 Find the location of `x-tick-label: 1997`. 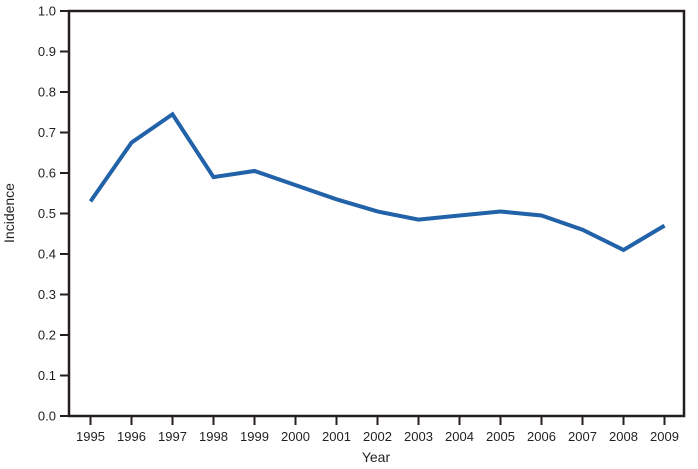

x-tick-label: 1997 is located at coordinates (172, 436).